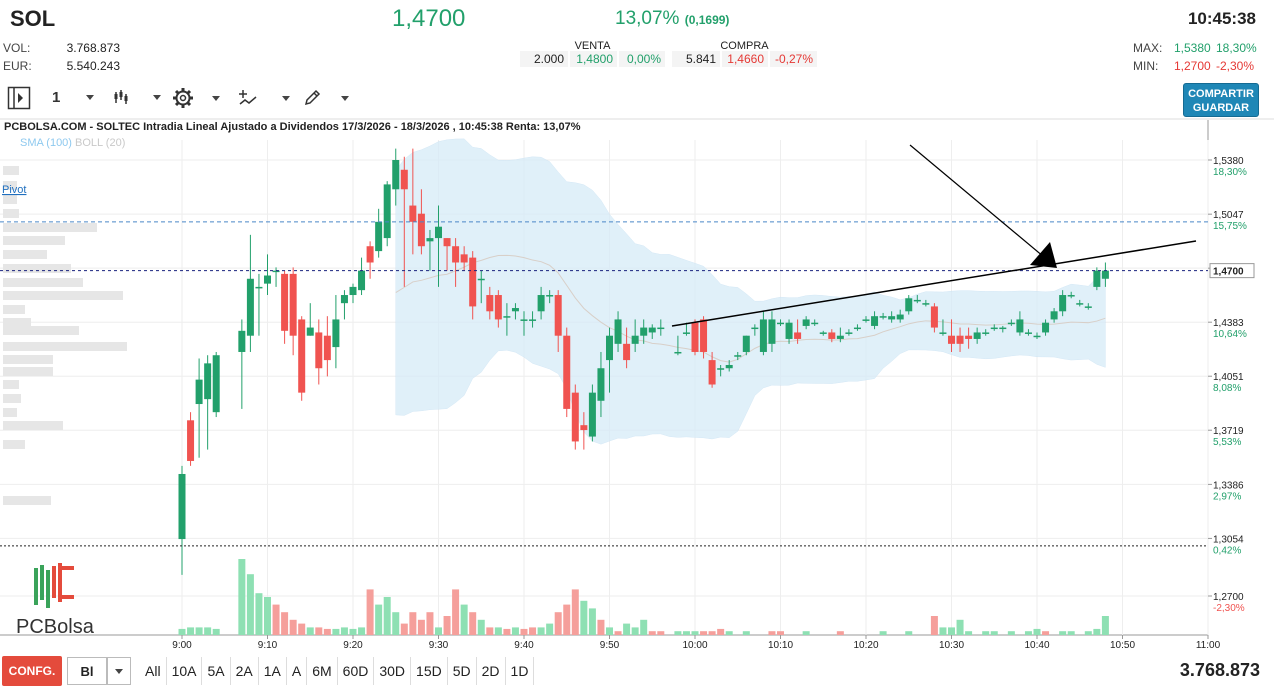  I want to click on indicators-selector, so click(264, 98).